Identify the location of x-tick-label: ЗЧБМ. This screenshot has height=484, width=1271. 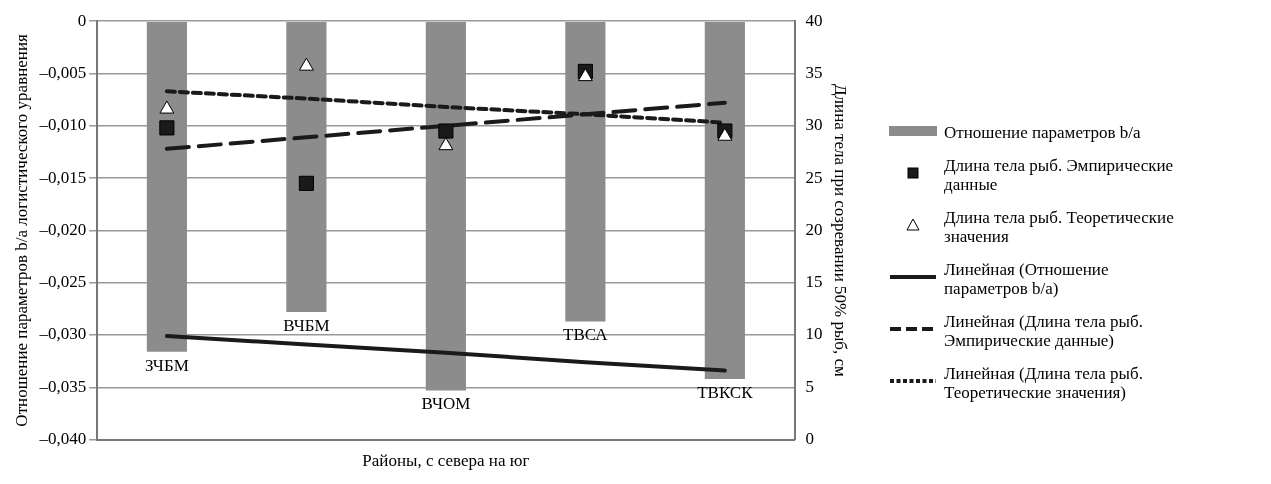
(167, 365).